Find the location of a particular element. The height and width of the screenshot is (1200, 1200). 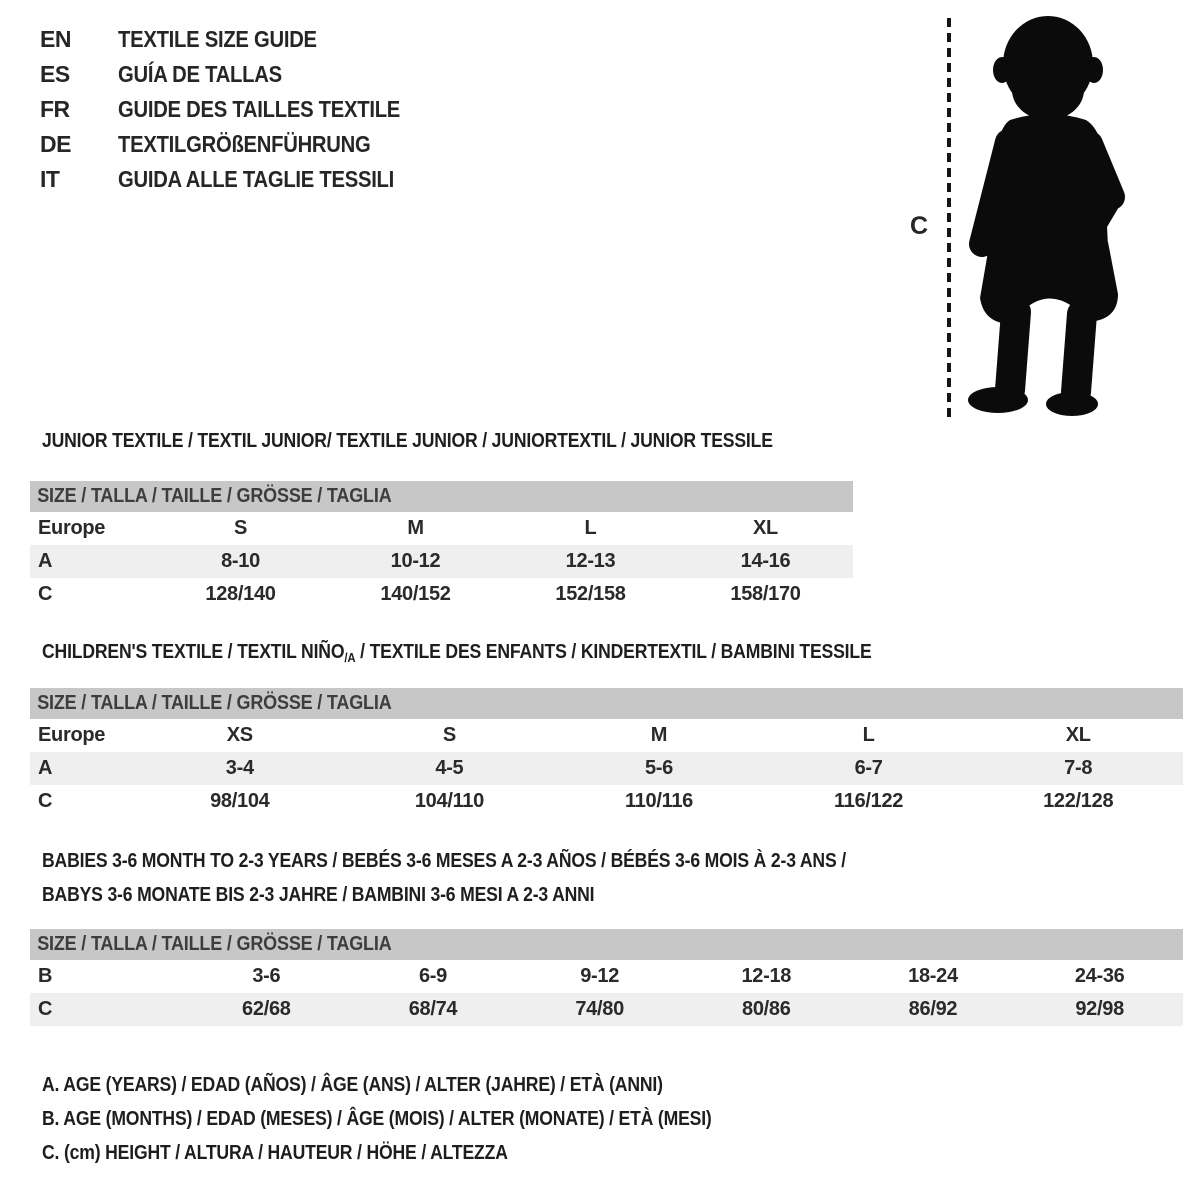

table-row: A 3-4 4-5 5-6 6-7 7-8 is located at coordinates (606, 768).